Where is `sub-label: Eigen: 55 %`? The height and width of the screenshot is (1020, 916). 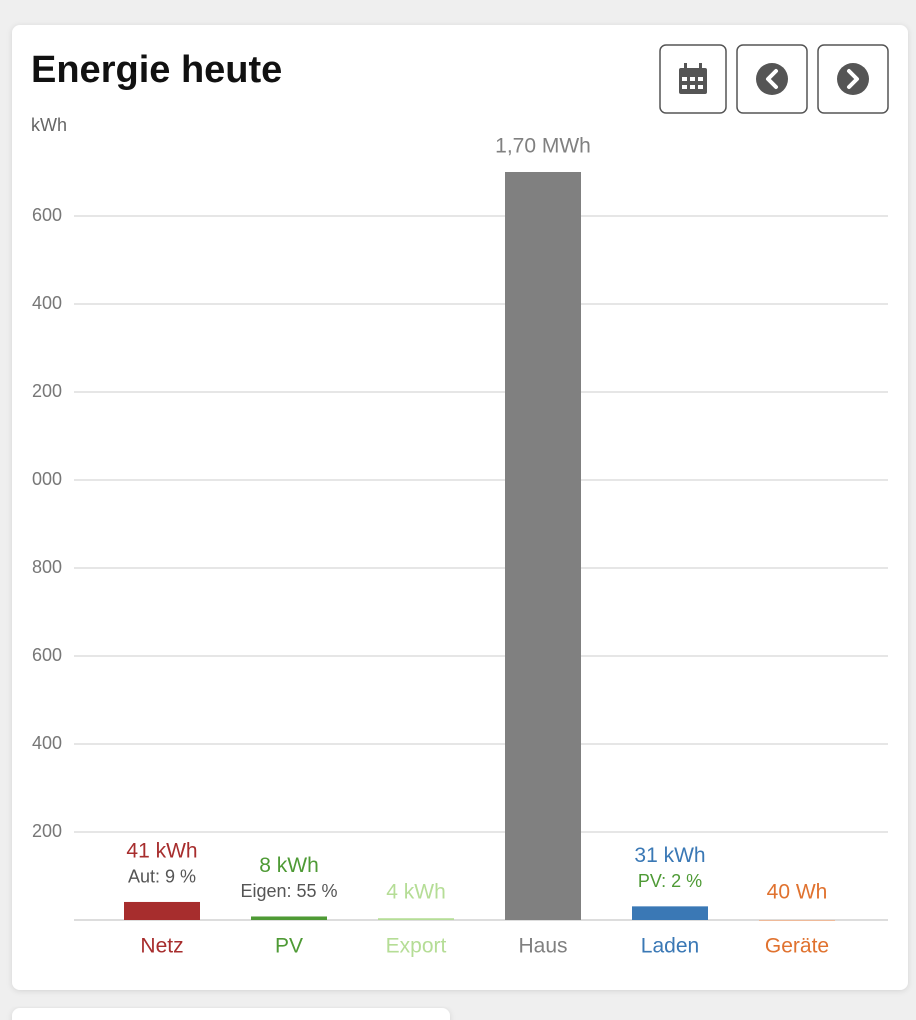 sub-label: Eigen: 55 % is located at coordinates (288, 891).